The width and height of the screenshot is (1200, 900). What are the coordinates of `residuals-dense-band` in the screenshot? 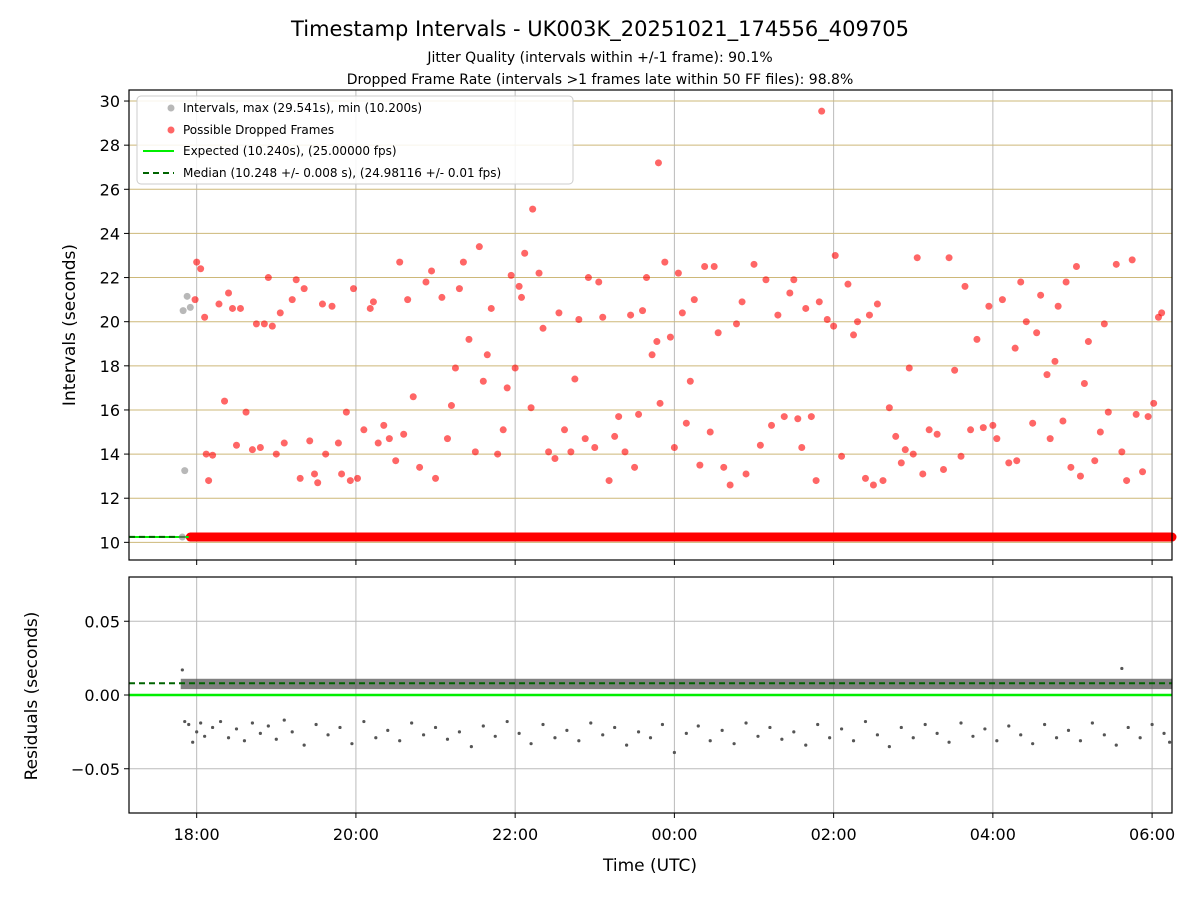 It's located at (676, 684).